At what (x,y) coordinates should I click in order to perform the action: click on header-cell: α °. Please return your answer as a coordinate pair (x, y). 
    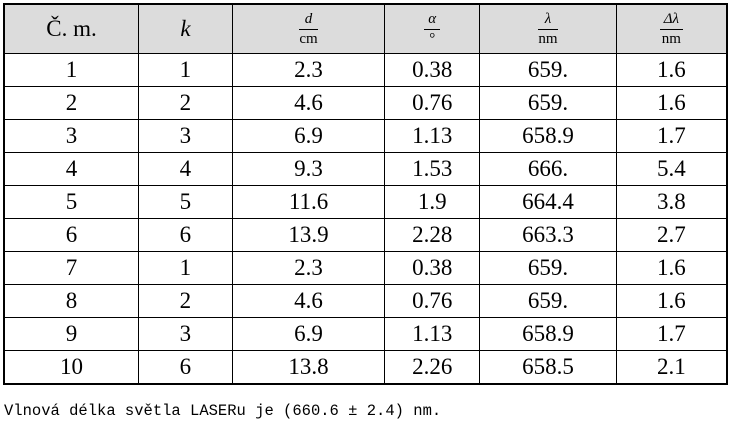
    Looking at the image, I should click on (432, 28).